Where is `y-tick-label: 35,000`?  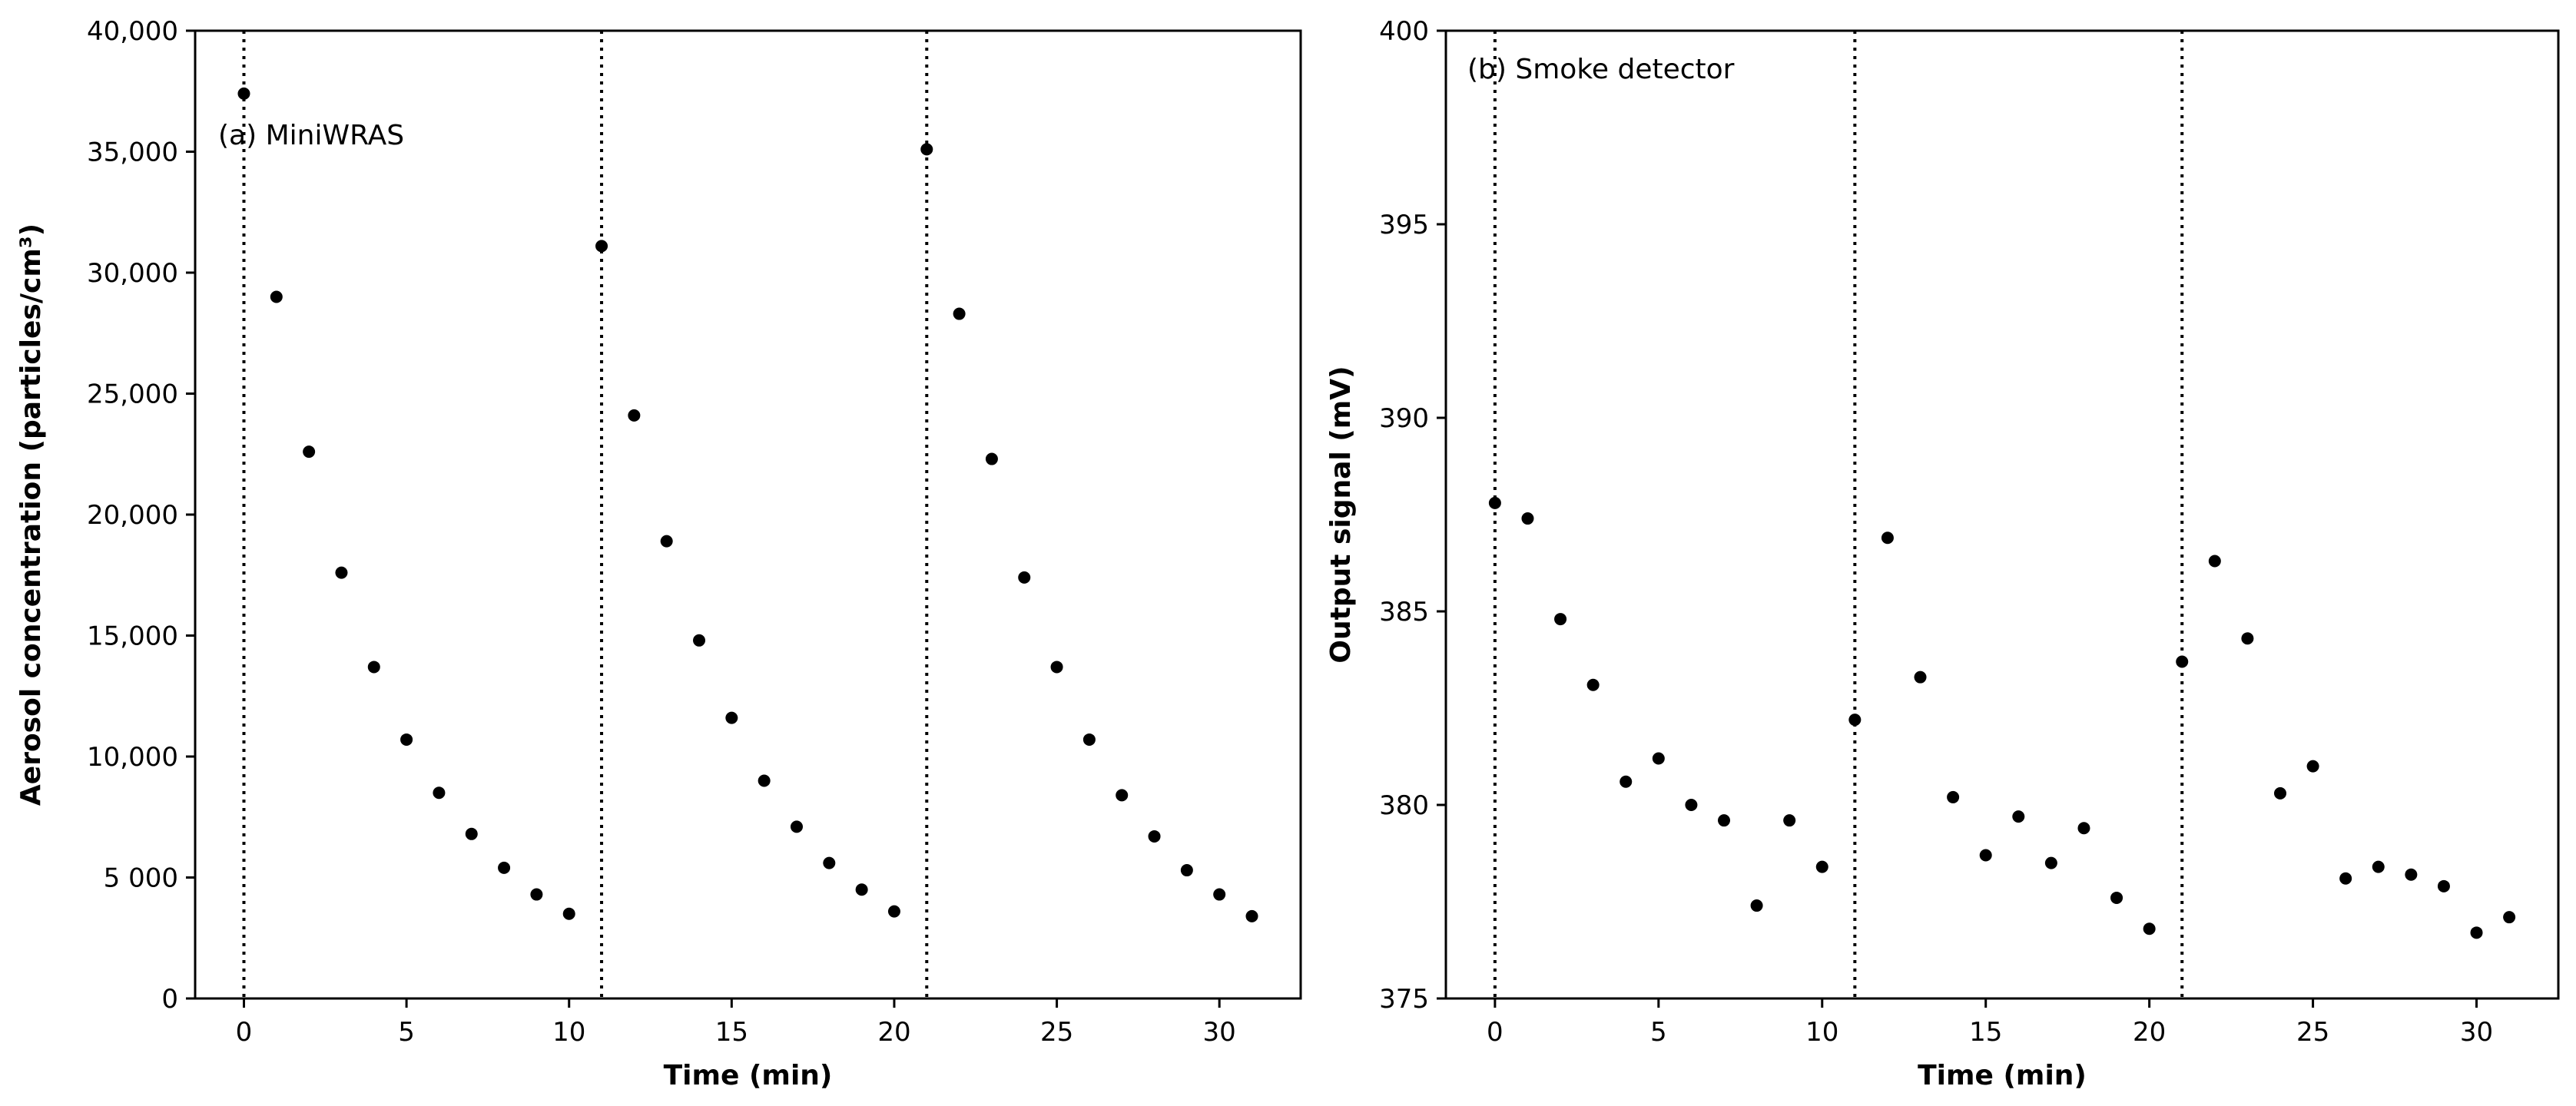 y-tick-label: 35,000 is located at coordinates (132, 153).